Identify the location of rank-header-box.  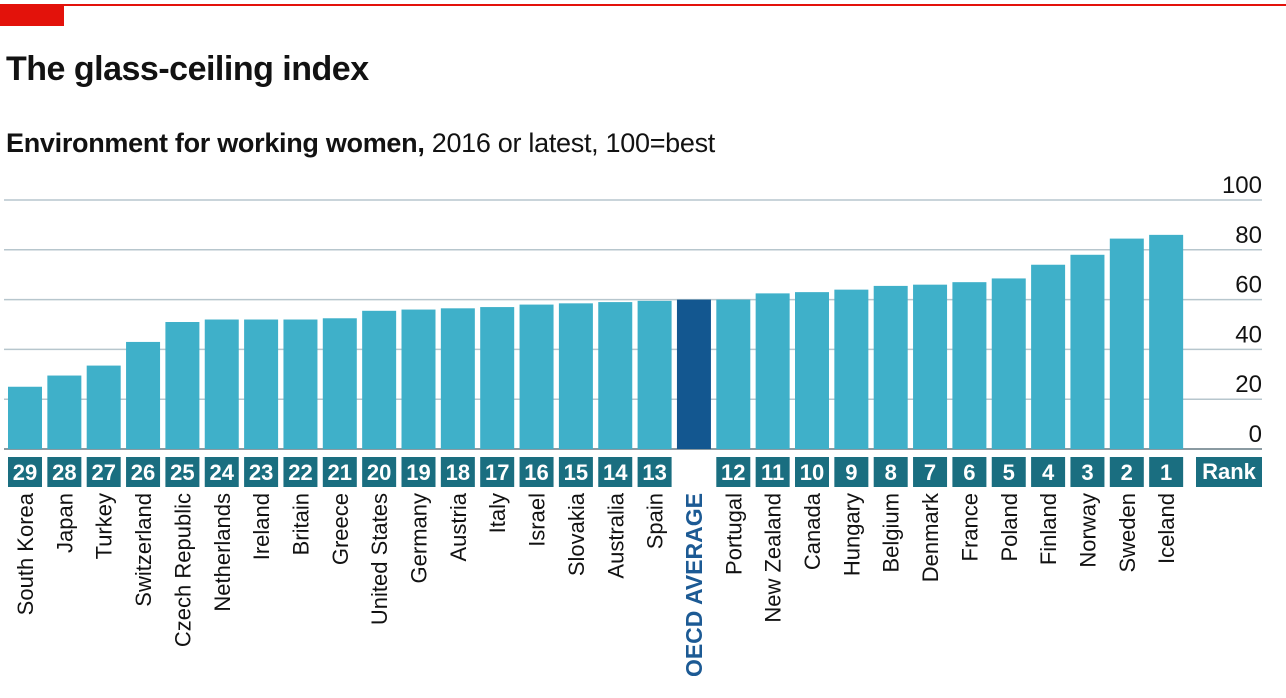
(1229, 472).